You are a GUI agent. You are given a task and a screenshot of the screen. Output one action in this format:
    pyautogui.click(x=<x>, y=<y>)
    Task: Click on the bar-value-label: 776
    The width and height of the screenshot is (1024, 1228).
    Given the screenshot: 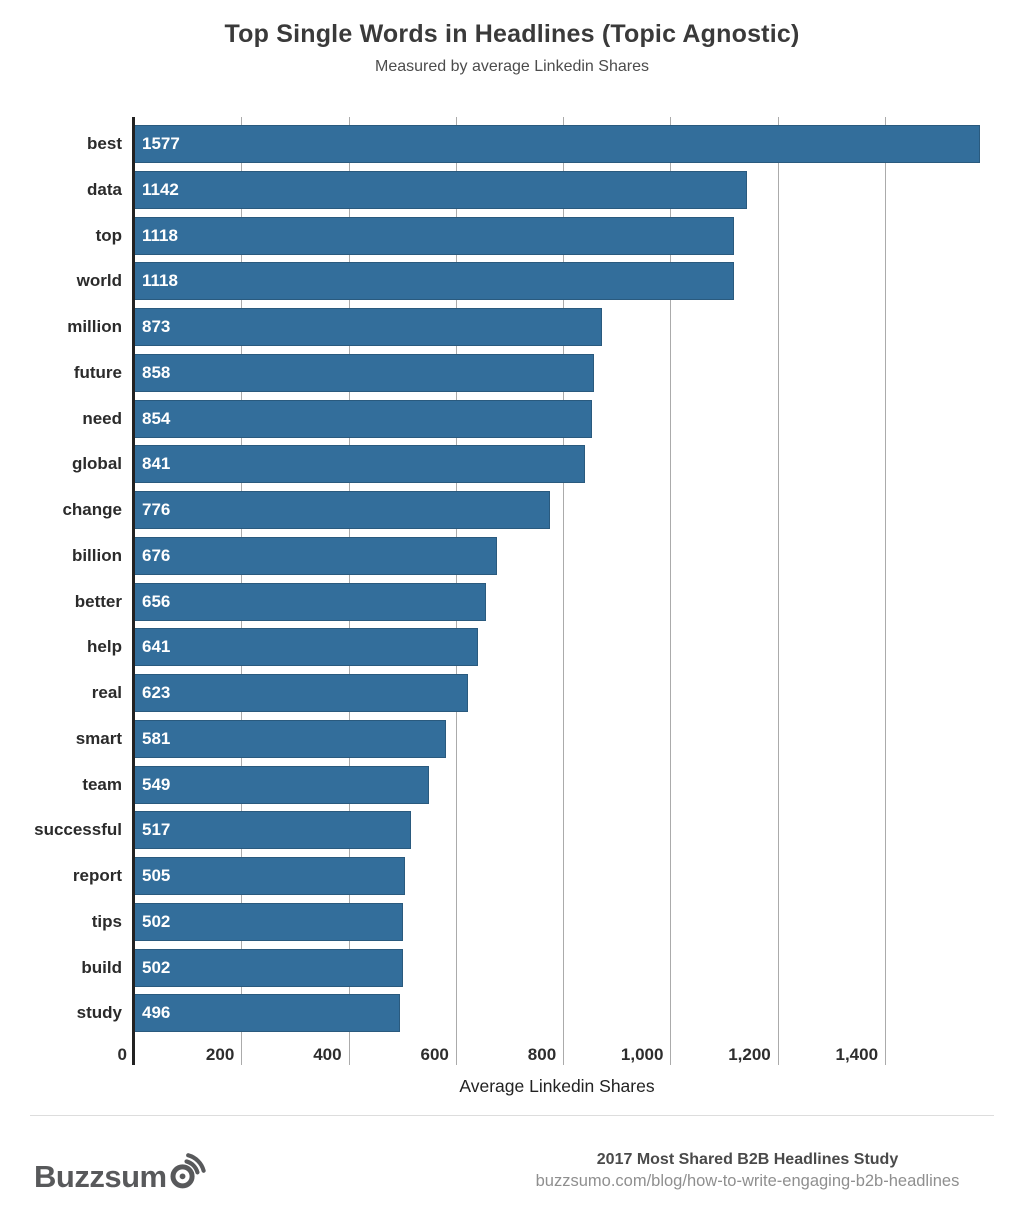 What is the action you would take?
    pyautogui.click(x=156, y=509)
    